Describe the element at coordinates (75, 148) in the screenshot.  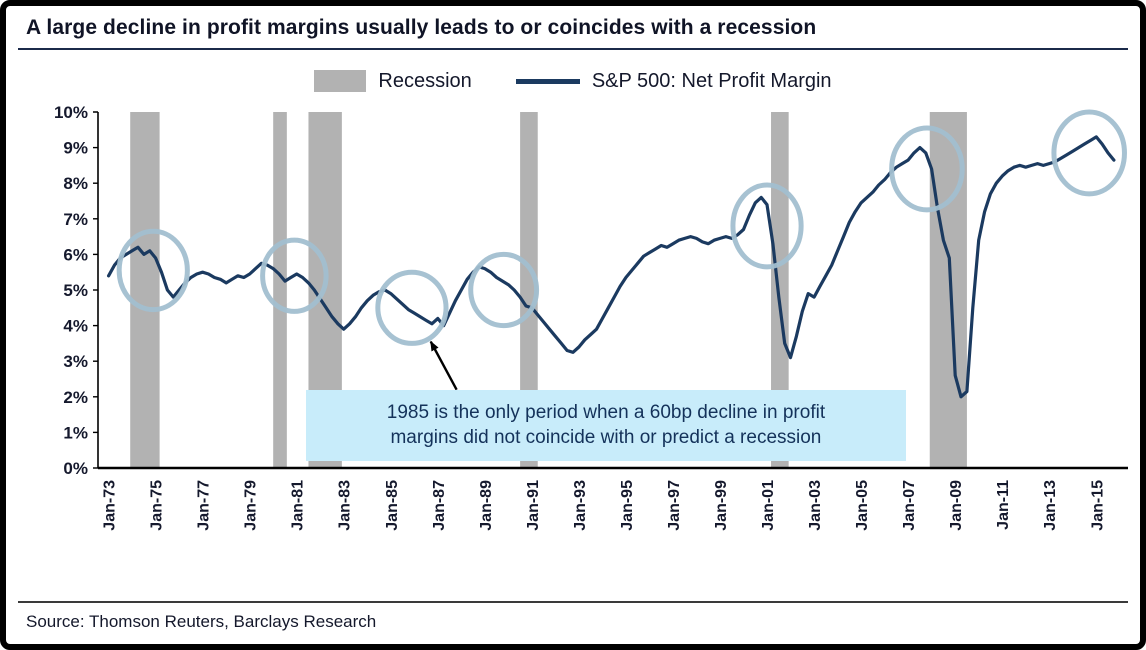
I see `y-tick-label: 9%` at that location.